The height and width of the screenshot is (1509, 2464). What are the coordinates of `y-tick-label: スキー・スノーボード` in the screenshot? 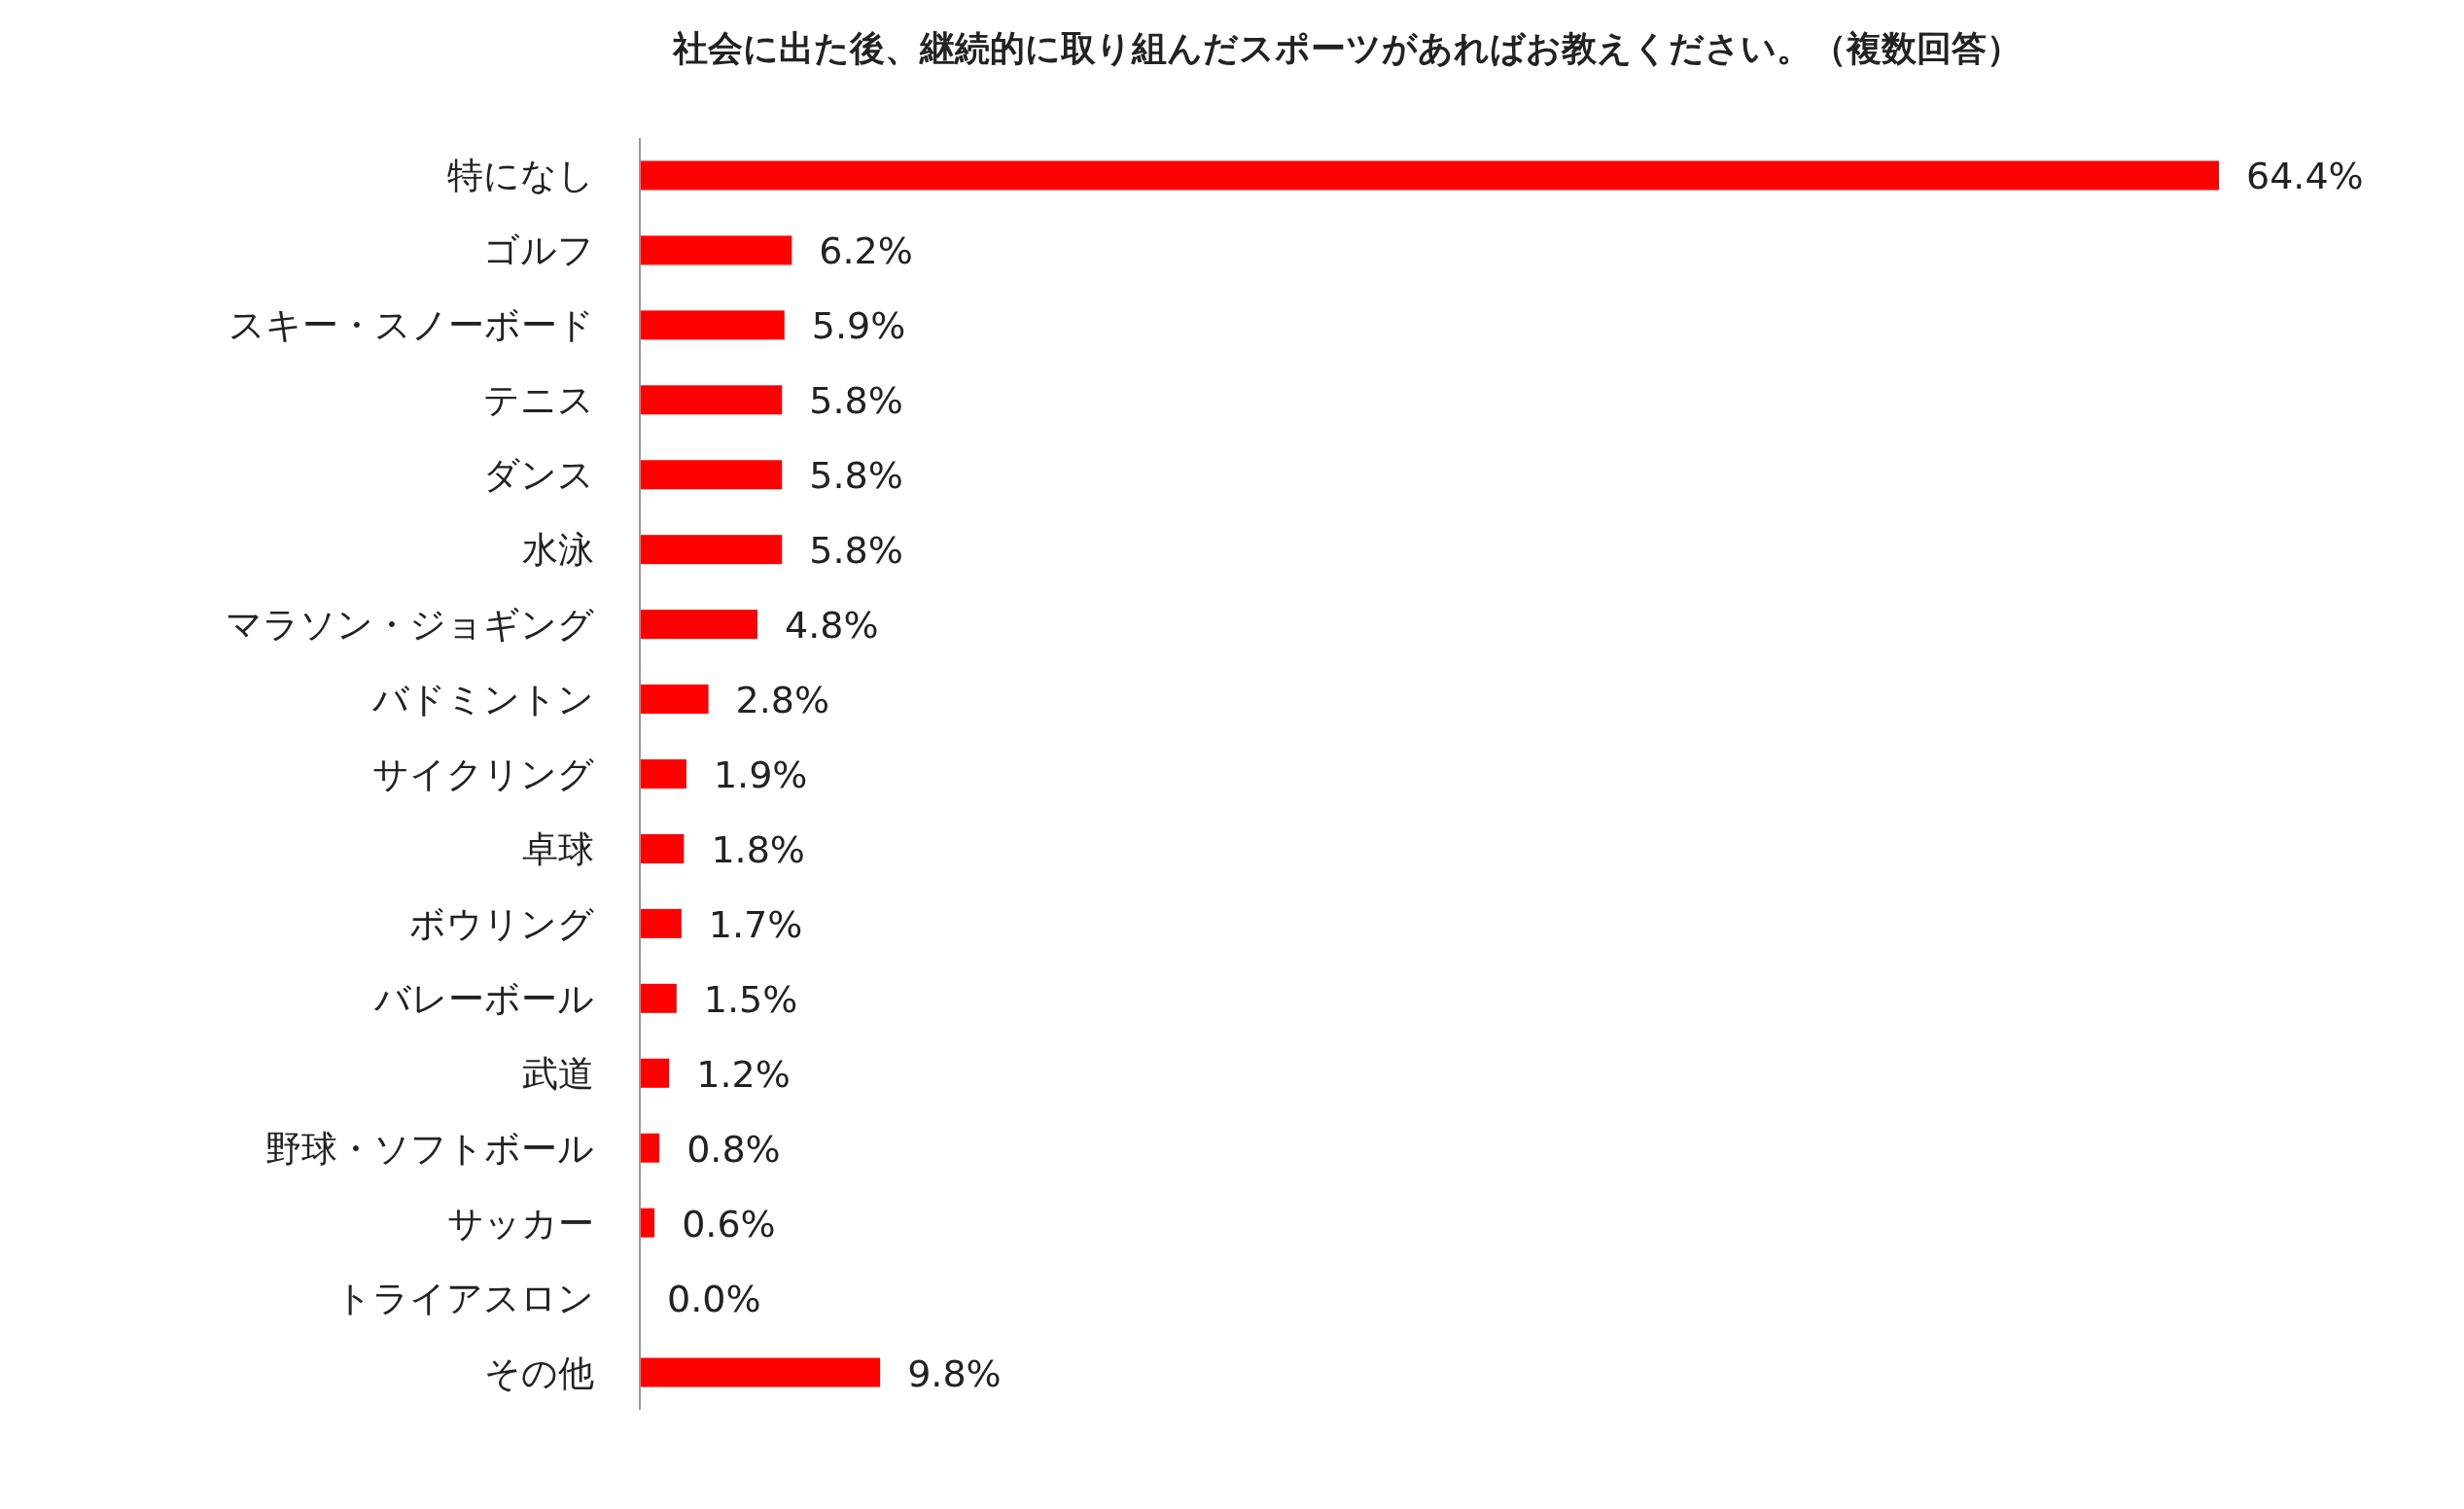 It's located at (411, 325).